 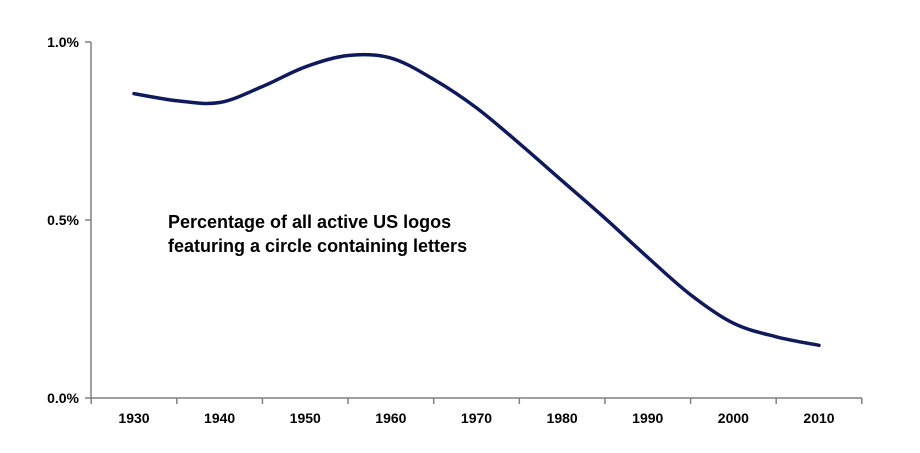 What do you see at coordinates (63, 42) in the screenshot?
I see `y-tick-label: 1.0%` at bounding box center [63, 42].